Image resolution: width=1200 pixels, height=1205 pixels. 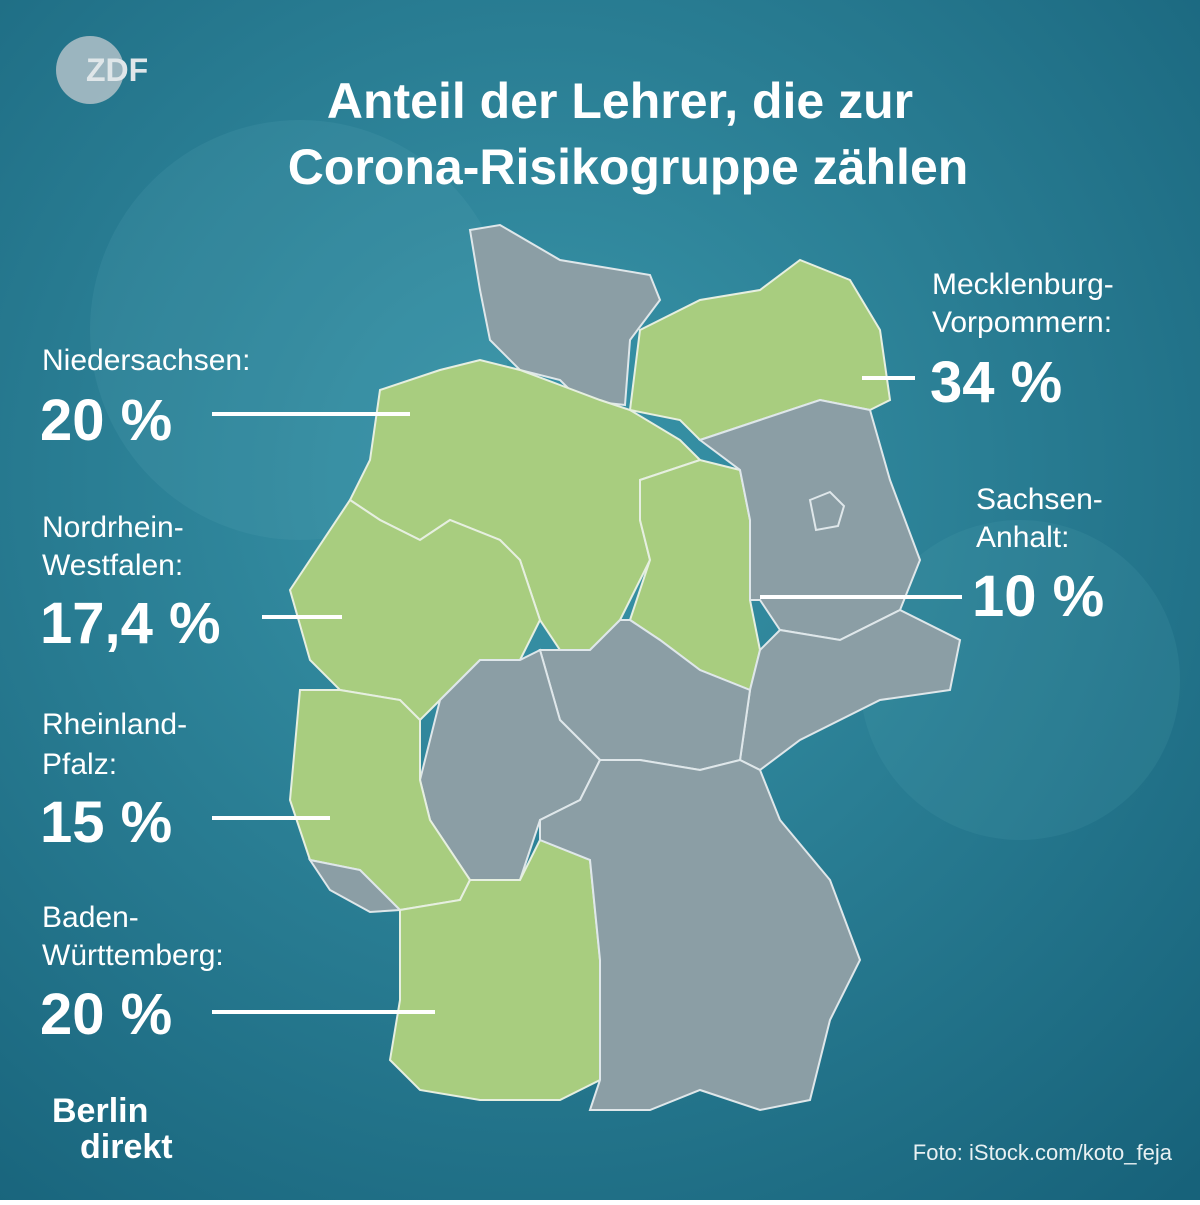 What do you see at coordinates (620, 101) in the screenshot?
I see `title: Anteil der Lehrer, die zur` at bounding box center [620, 101].